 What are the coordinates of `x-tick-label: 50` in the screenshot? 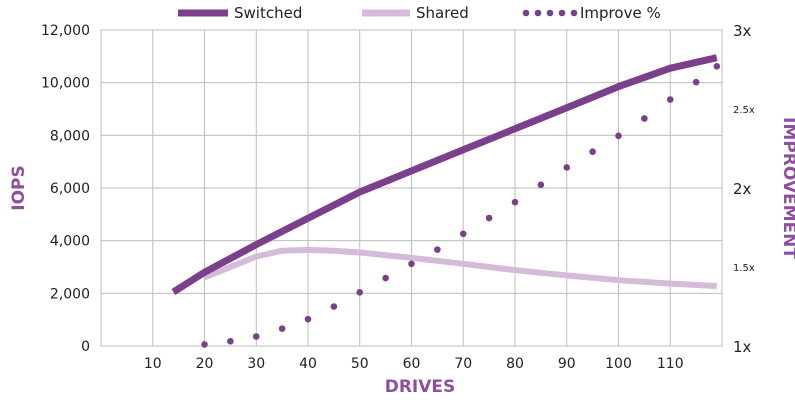 It's located at (360, 364).